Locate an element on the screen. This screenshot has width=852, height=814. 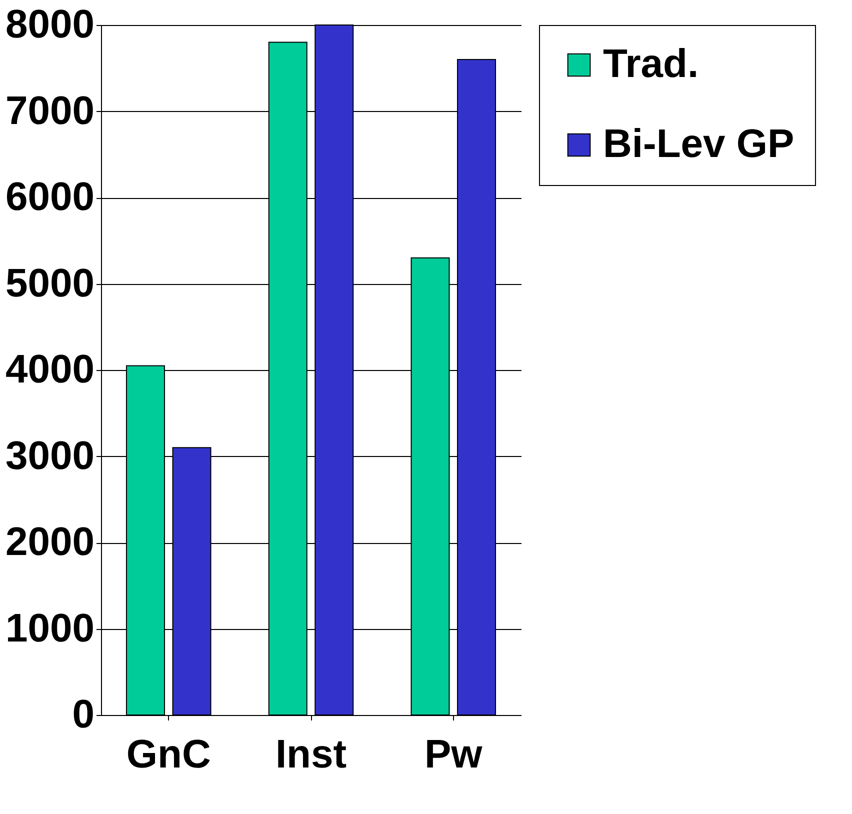
y-tick-label: 2000 is located at coordinates (50, 542).